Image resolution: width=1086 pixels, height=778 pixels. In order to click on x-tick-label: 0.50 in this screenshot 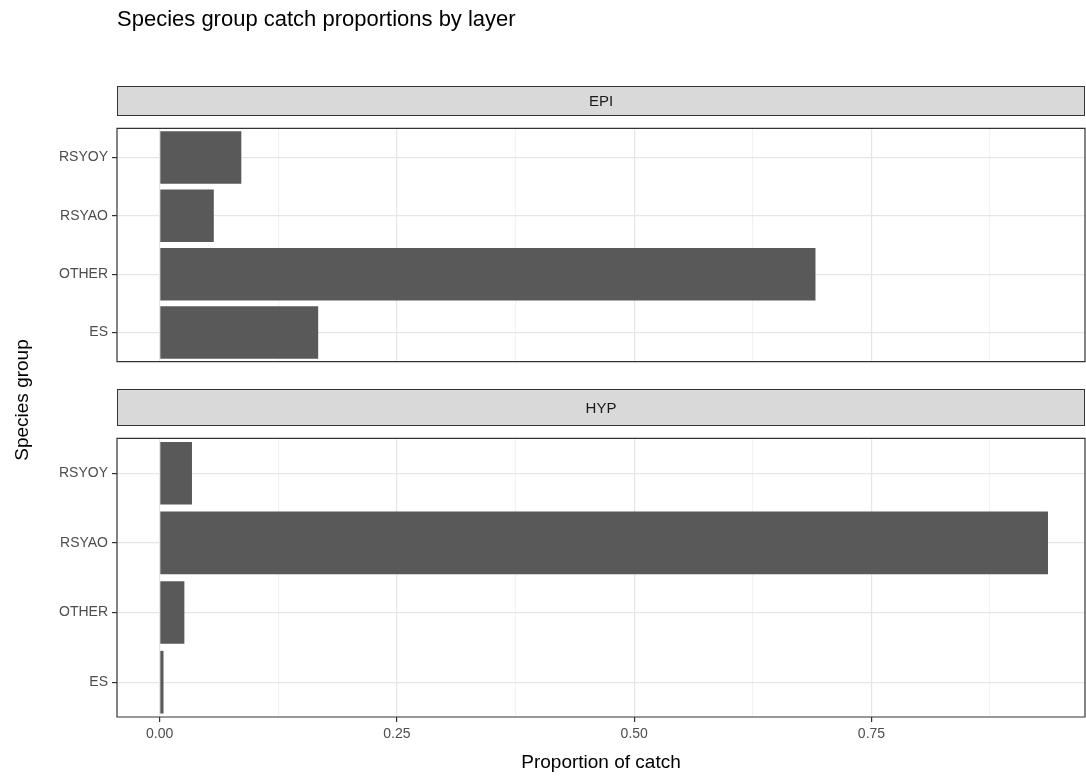, I will do `click(634, 733)`.